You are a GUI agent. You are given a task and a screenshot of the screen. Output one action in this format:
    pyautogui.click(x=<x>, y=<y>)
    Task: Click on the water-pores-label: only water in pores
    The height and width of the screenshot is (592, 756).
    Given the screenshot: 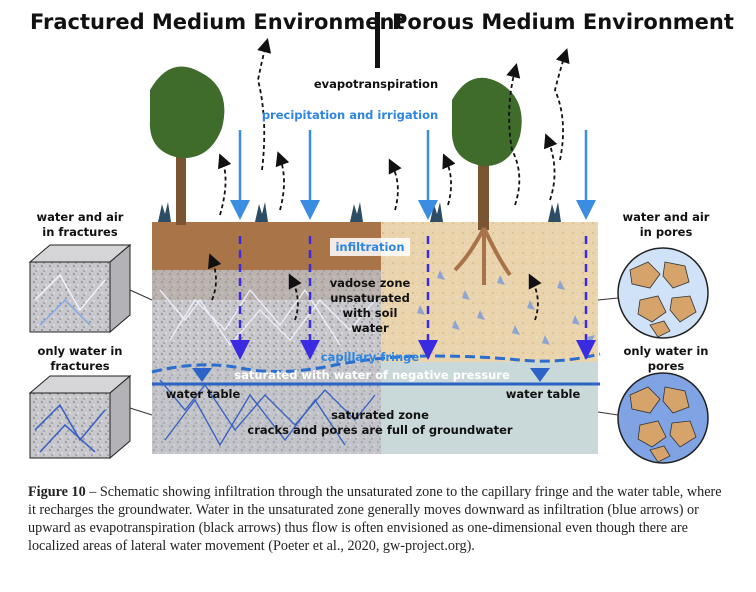 What is the action you would take?
    pyautogui.click(x=666, y=358)
    